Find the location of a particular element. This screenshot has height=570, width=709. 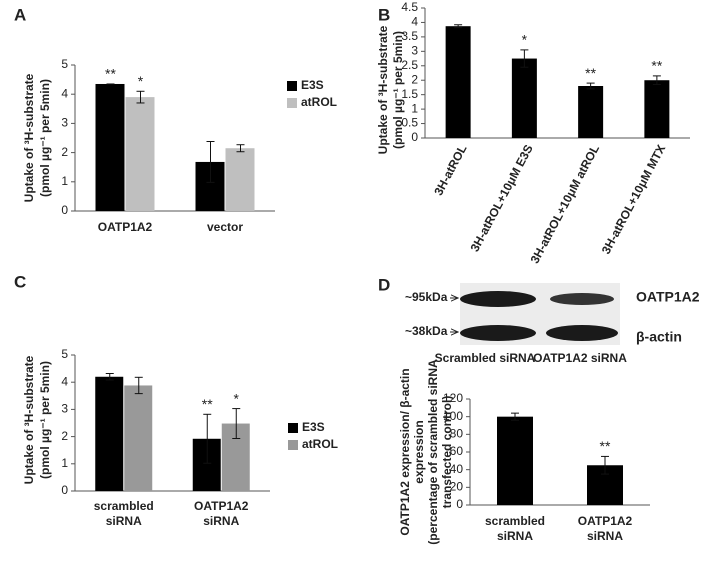

x-tick-label: vector is located at coordinates (225, 227).